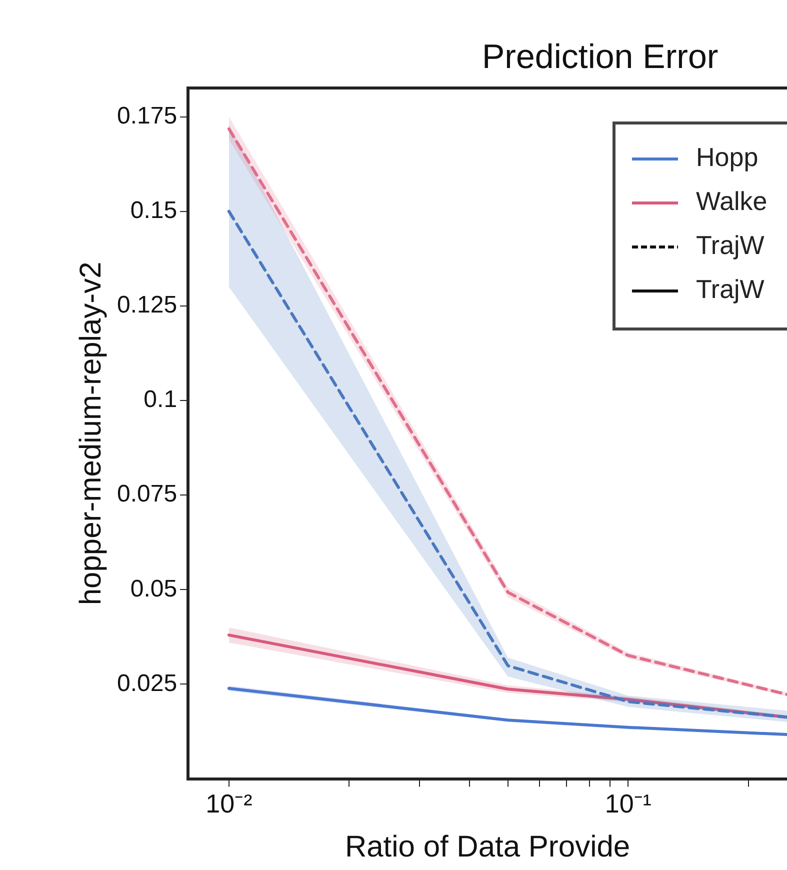  Describe the element at coordinates (154, 588) in the screenshot. I see `y-tick-label: 0.05` at that location.